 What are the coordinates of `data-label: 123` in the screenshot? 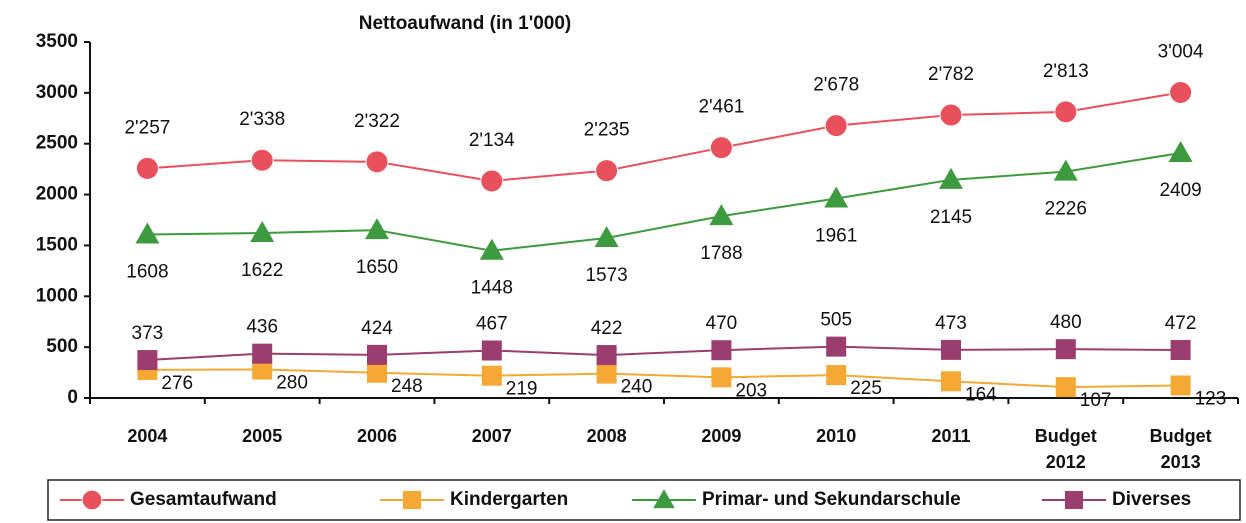 It's located at (1211, 399).